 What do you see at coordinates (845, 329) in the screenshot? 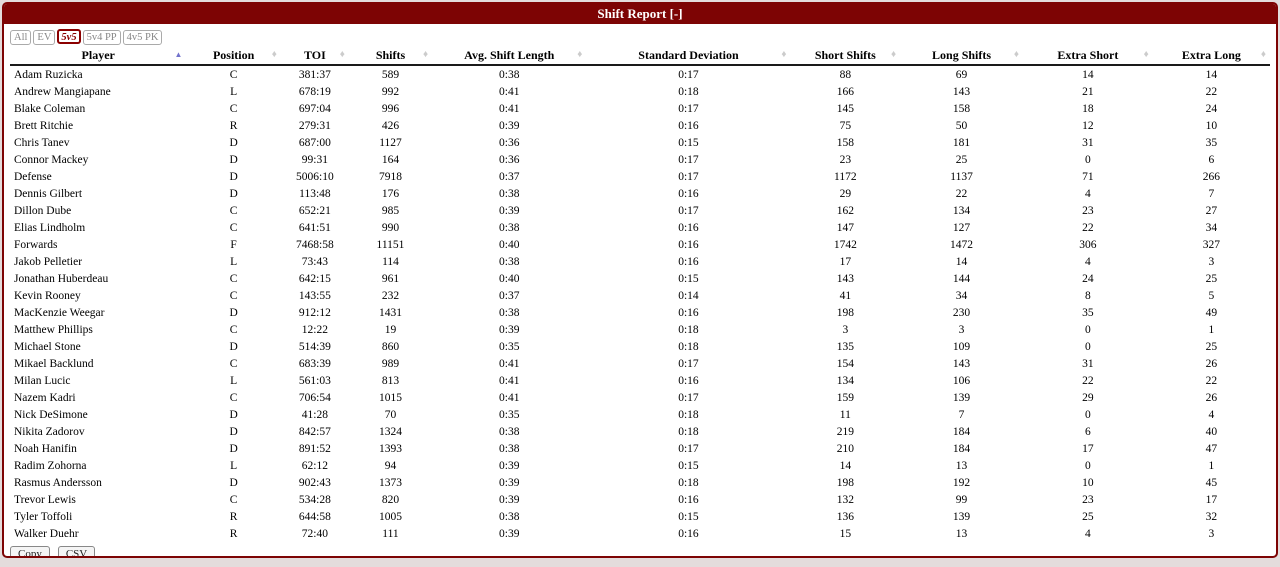
I see `cell-short-shifts: 3` at bounding box center [845, 329].